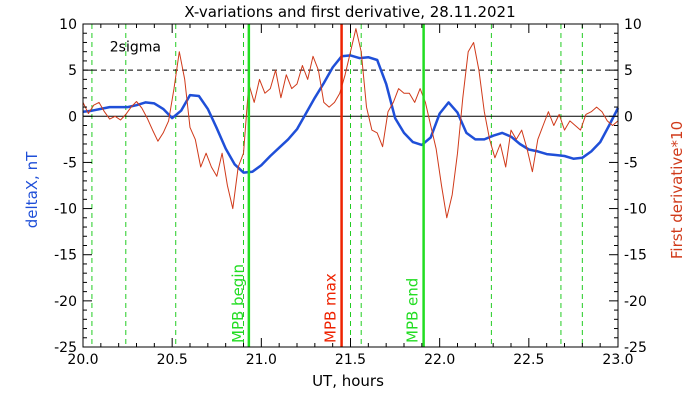 This screenshot has height=400, width=700. What do you see at coordinates (65, 348) in the screenshot?
I see `y-tick-label-left: -25` at bounding box center [65, 348].